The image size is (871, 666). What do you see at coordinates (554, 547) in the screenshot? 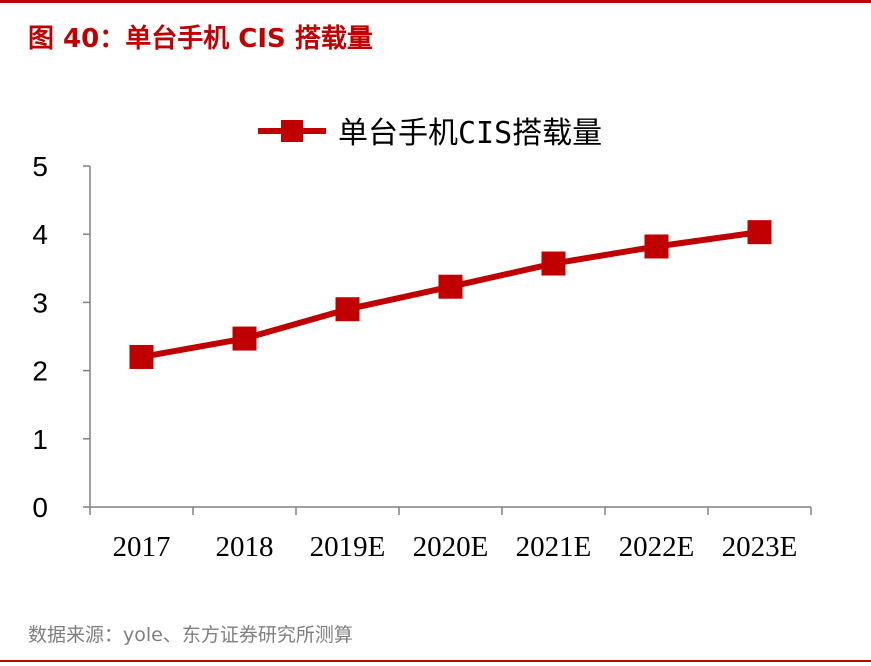
I see `x-tick-label: 2021E` at bounding box center [554, 547].